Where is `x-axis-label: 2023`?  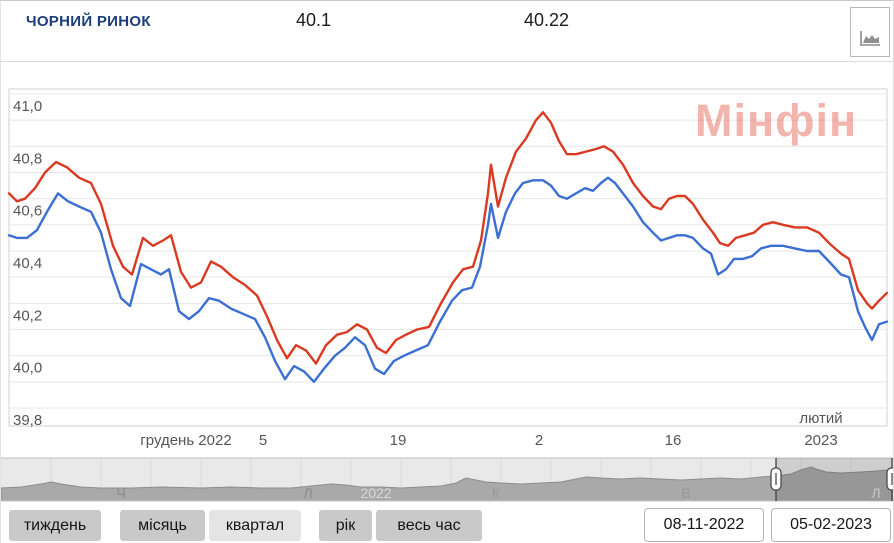
x-axis-label: 2023 is located at coordinates (820, 440).